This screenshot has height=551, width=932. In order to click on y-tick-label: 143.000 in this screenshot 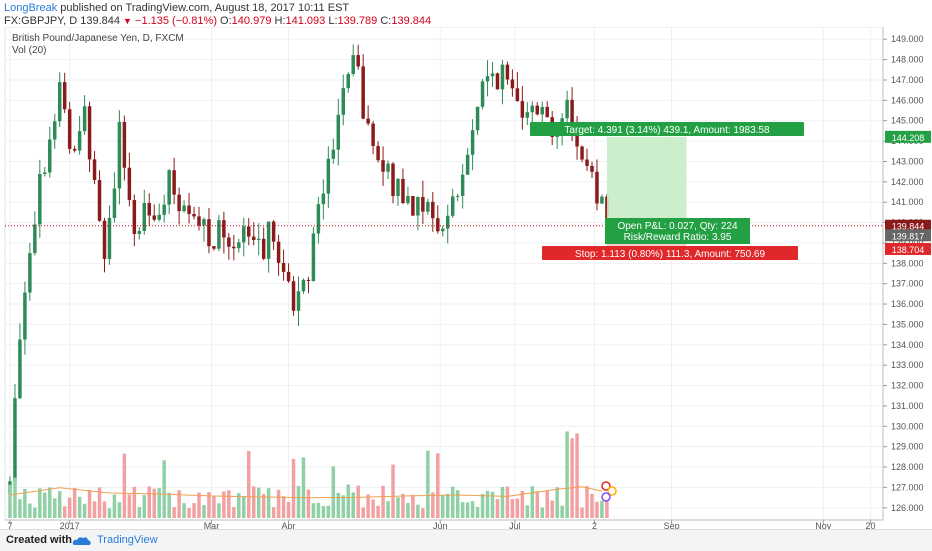, I will do `click(907, 161)`.